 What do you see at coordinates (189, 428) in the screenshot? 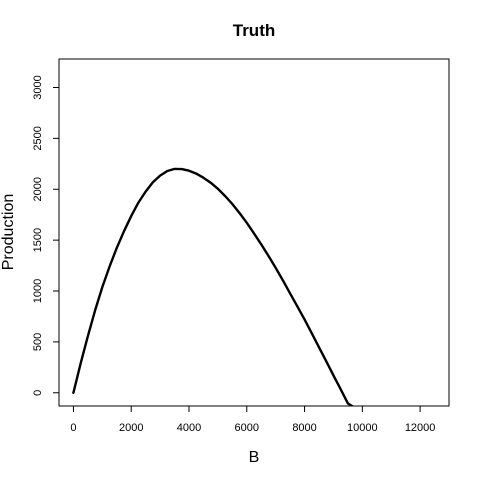
I see `x-tick-label: 4000` at bounding box center [189, 428].